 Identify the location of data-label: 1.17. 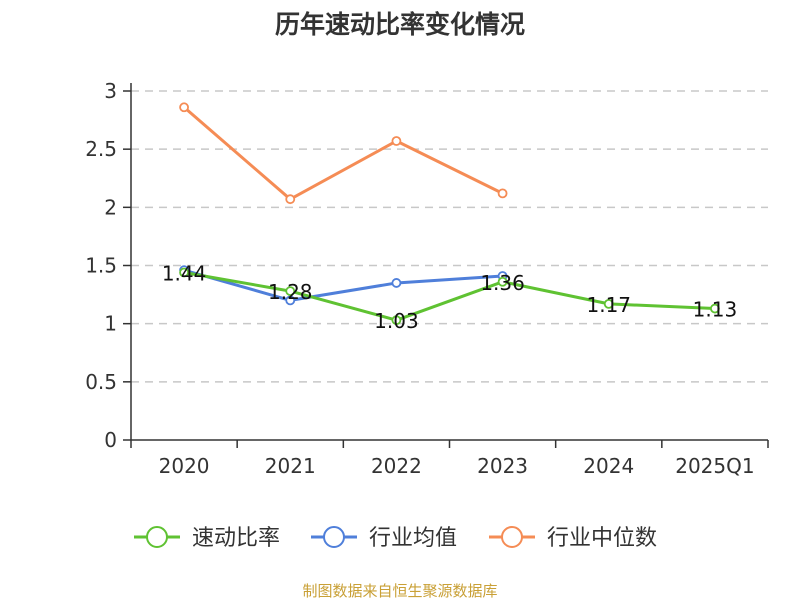
(608, 305).